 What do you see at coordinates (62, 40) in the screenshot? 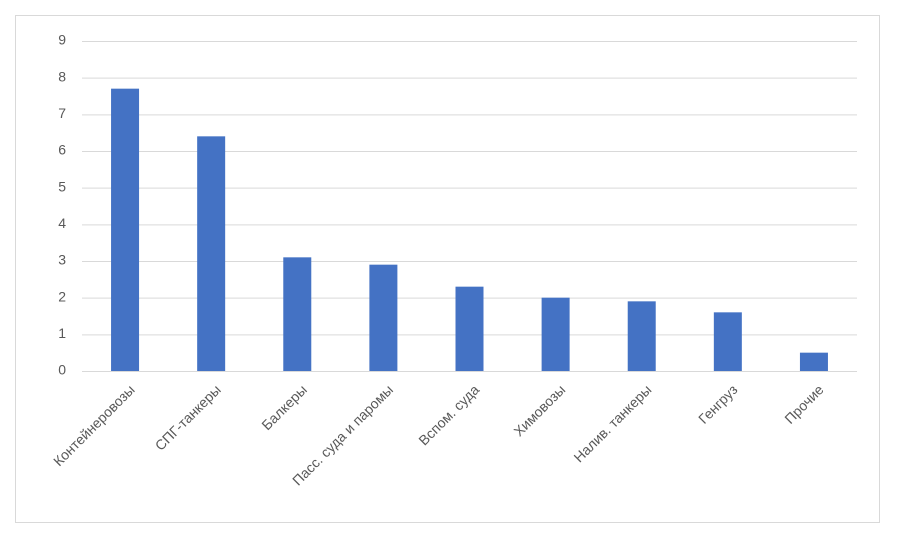
I see `y-tick-label: 9` at bounding box center [62, 40].